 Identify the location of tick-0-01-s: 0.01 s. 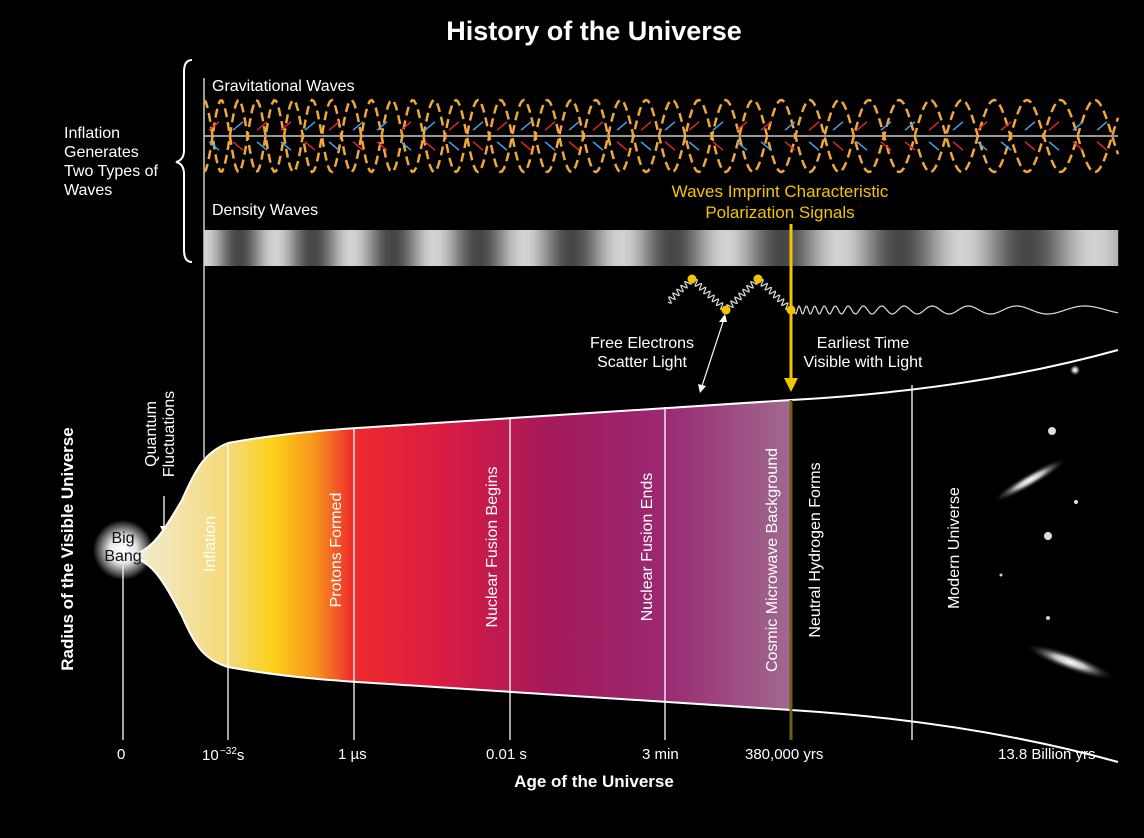
(506, 754).